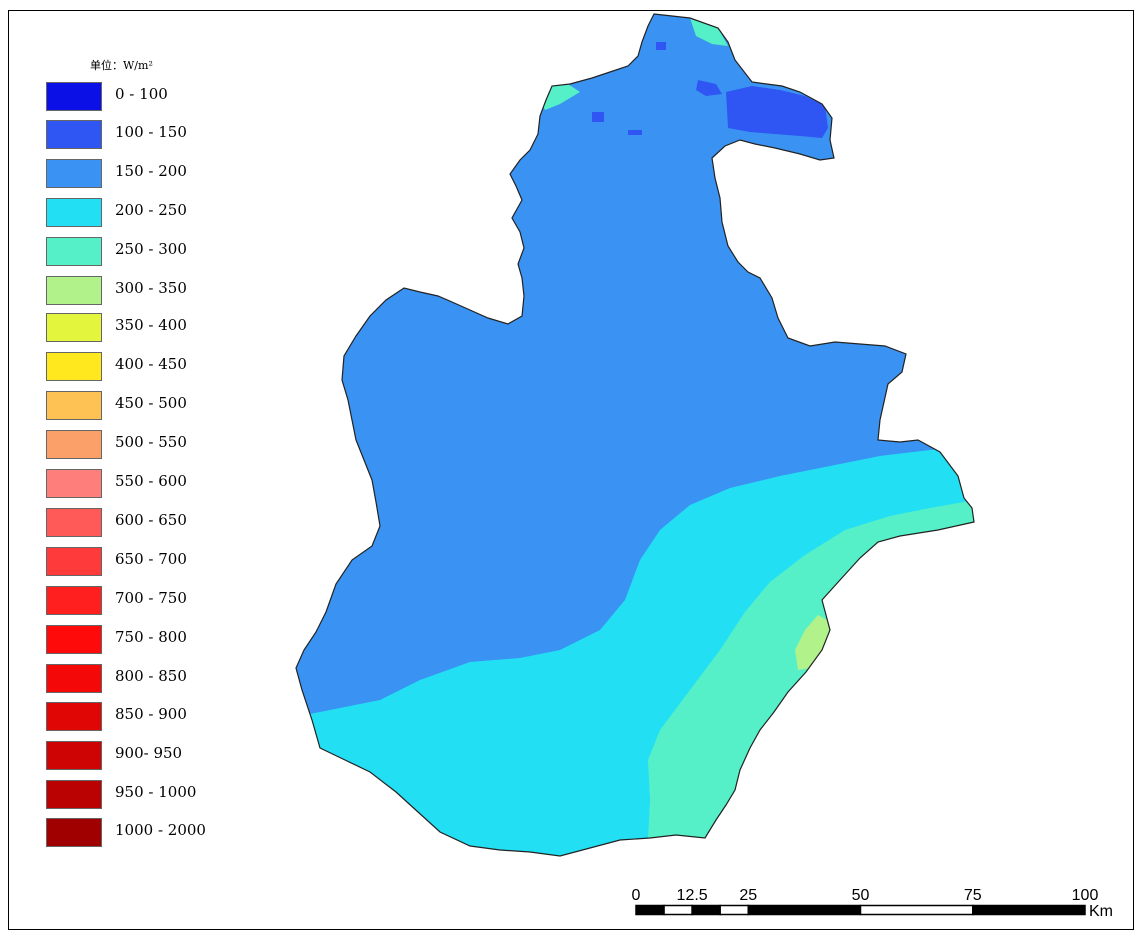 The height and width of the screenshot is (940, 1143). Describe the element at coordinates (149, 753) in the screenshot. I see `legend-label: 900- 950` at that location.